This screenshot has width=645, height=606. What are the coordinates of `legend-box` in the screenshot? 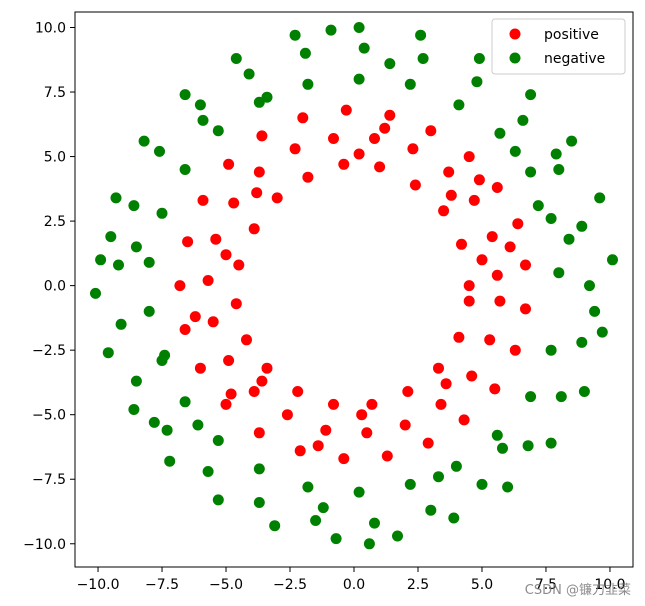 It's located at (558, 46).